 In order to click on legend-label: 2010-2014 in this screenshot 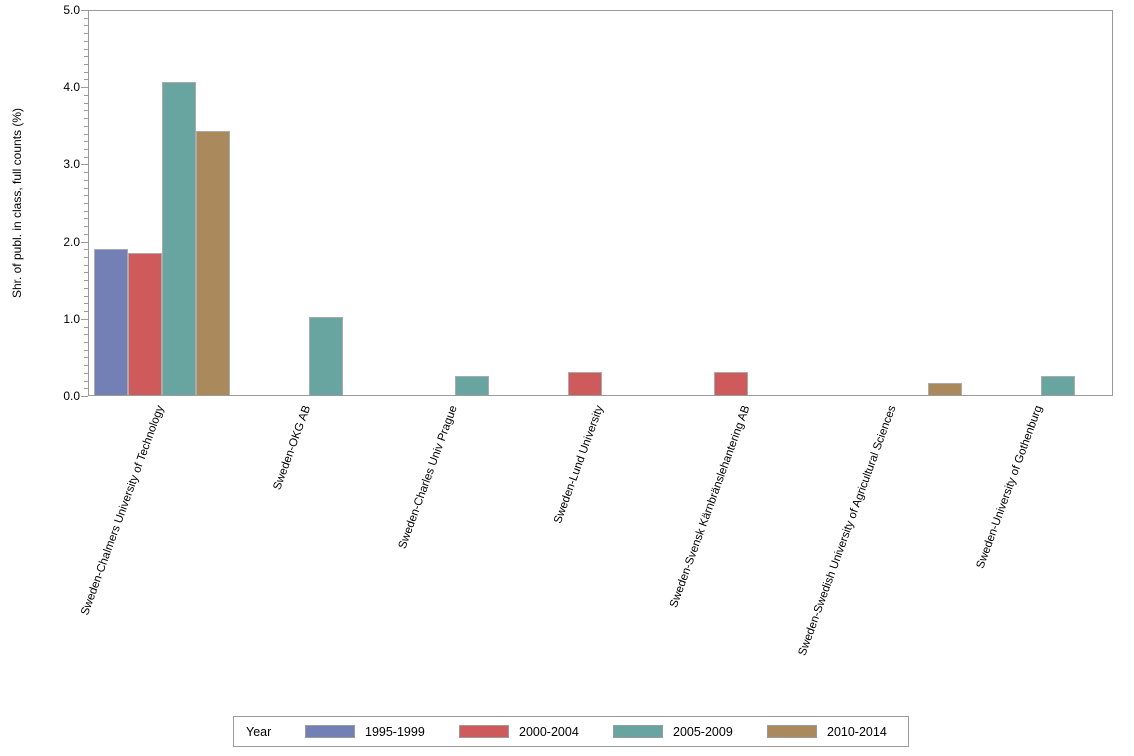, I will do `click(857, 731)`.